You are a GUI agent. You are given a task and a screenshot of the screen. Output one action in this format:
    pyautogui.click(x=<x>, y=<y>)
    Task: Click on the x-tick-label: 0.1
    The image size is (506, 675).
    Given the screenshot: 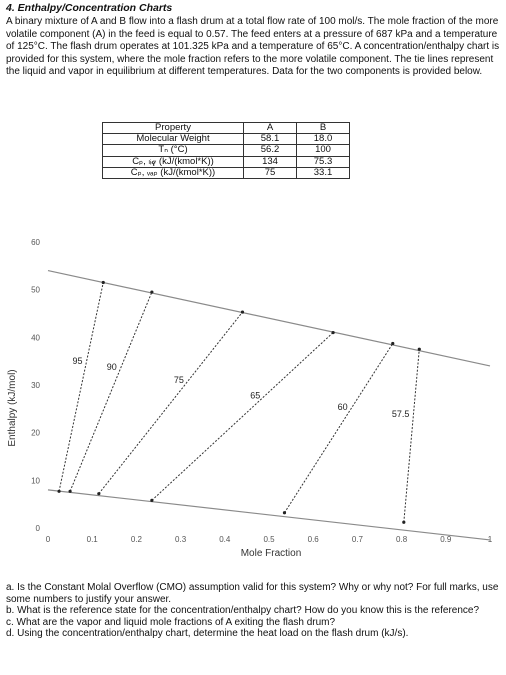 What is the action you would take?
    pyautogui.click(x=93, y=539)
    